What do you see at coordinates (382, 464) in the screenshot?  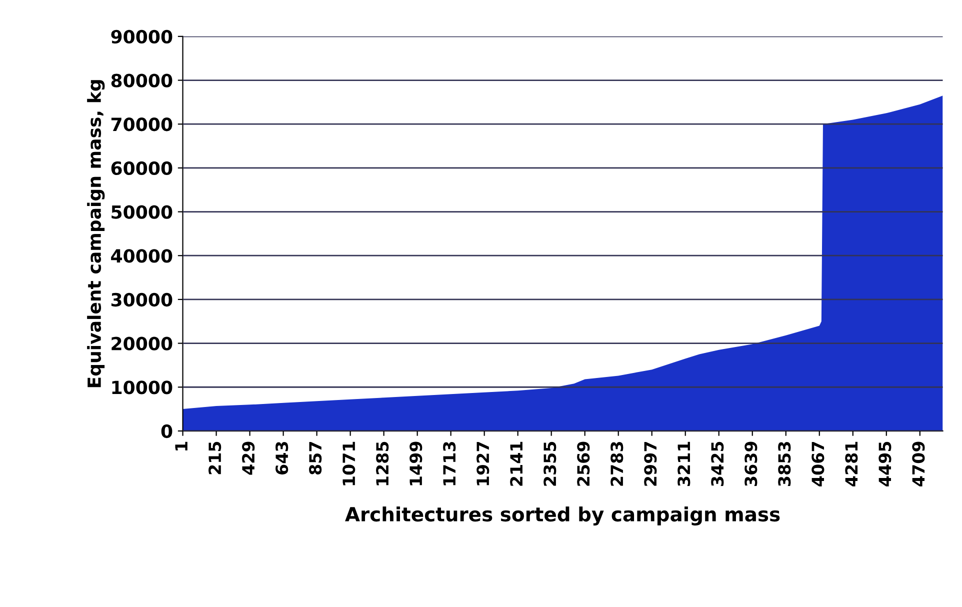 I see `x-tick-label: 1285` at bounding box center [382, 464].